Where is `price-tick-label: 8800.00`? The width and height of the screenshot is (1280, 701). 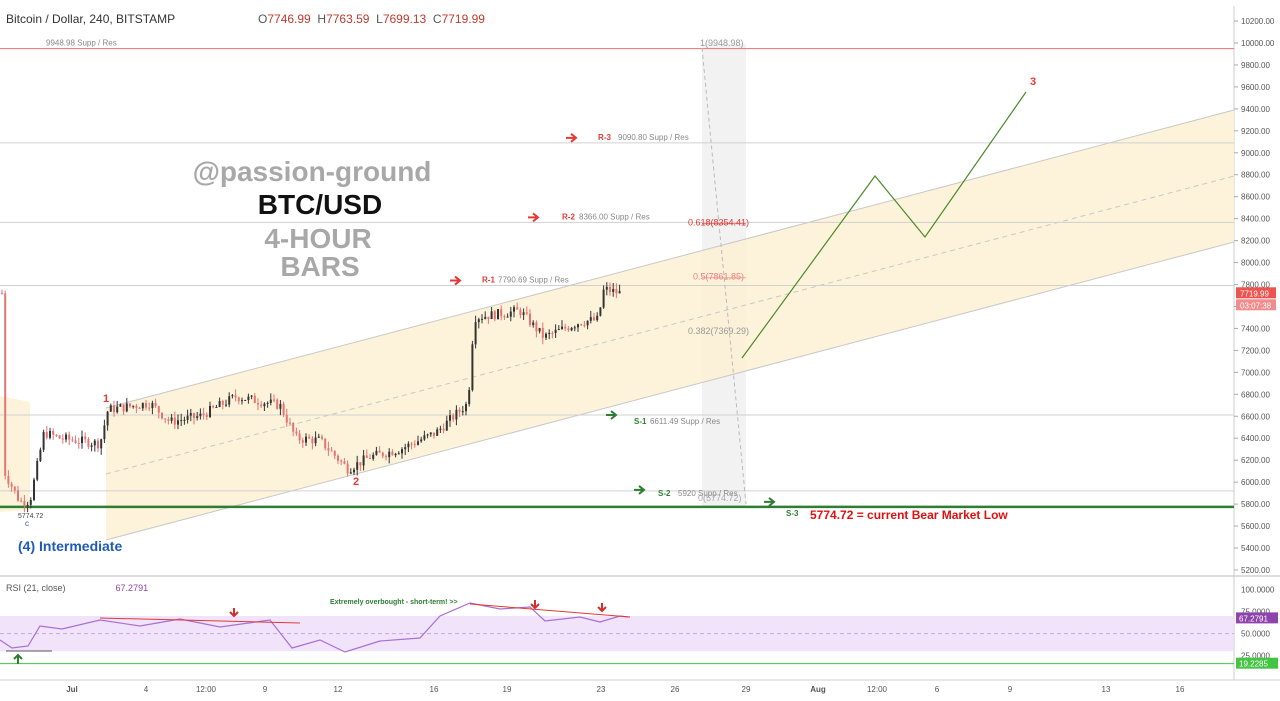
price-tick-label: 8800.00 is located at coordinates (1255, 175).